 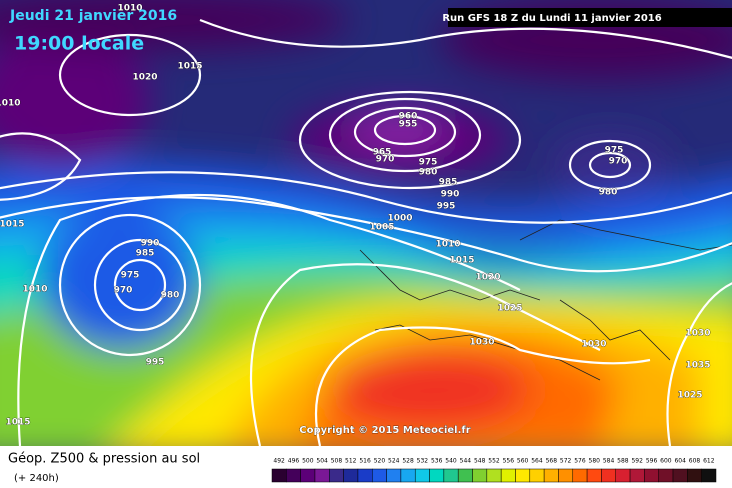 What do you see at coordinates (384, 430) in the screenshot?
I see `copyright: Copyright © 2015 Meteociel.fr` at bounding box center [384, 430].